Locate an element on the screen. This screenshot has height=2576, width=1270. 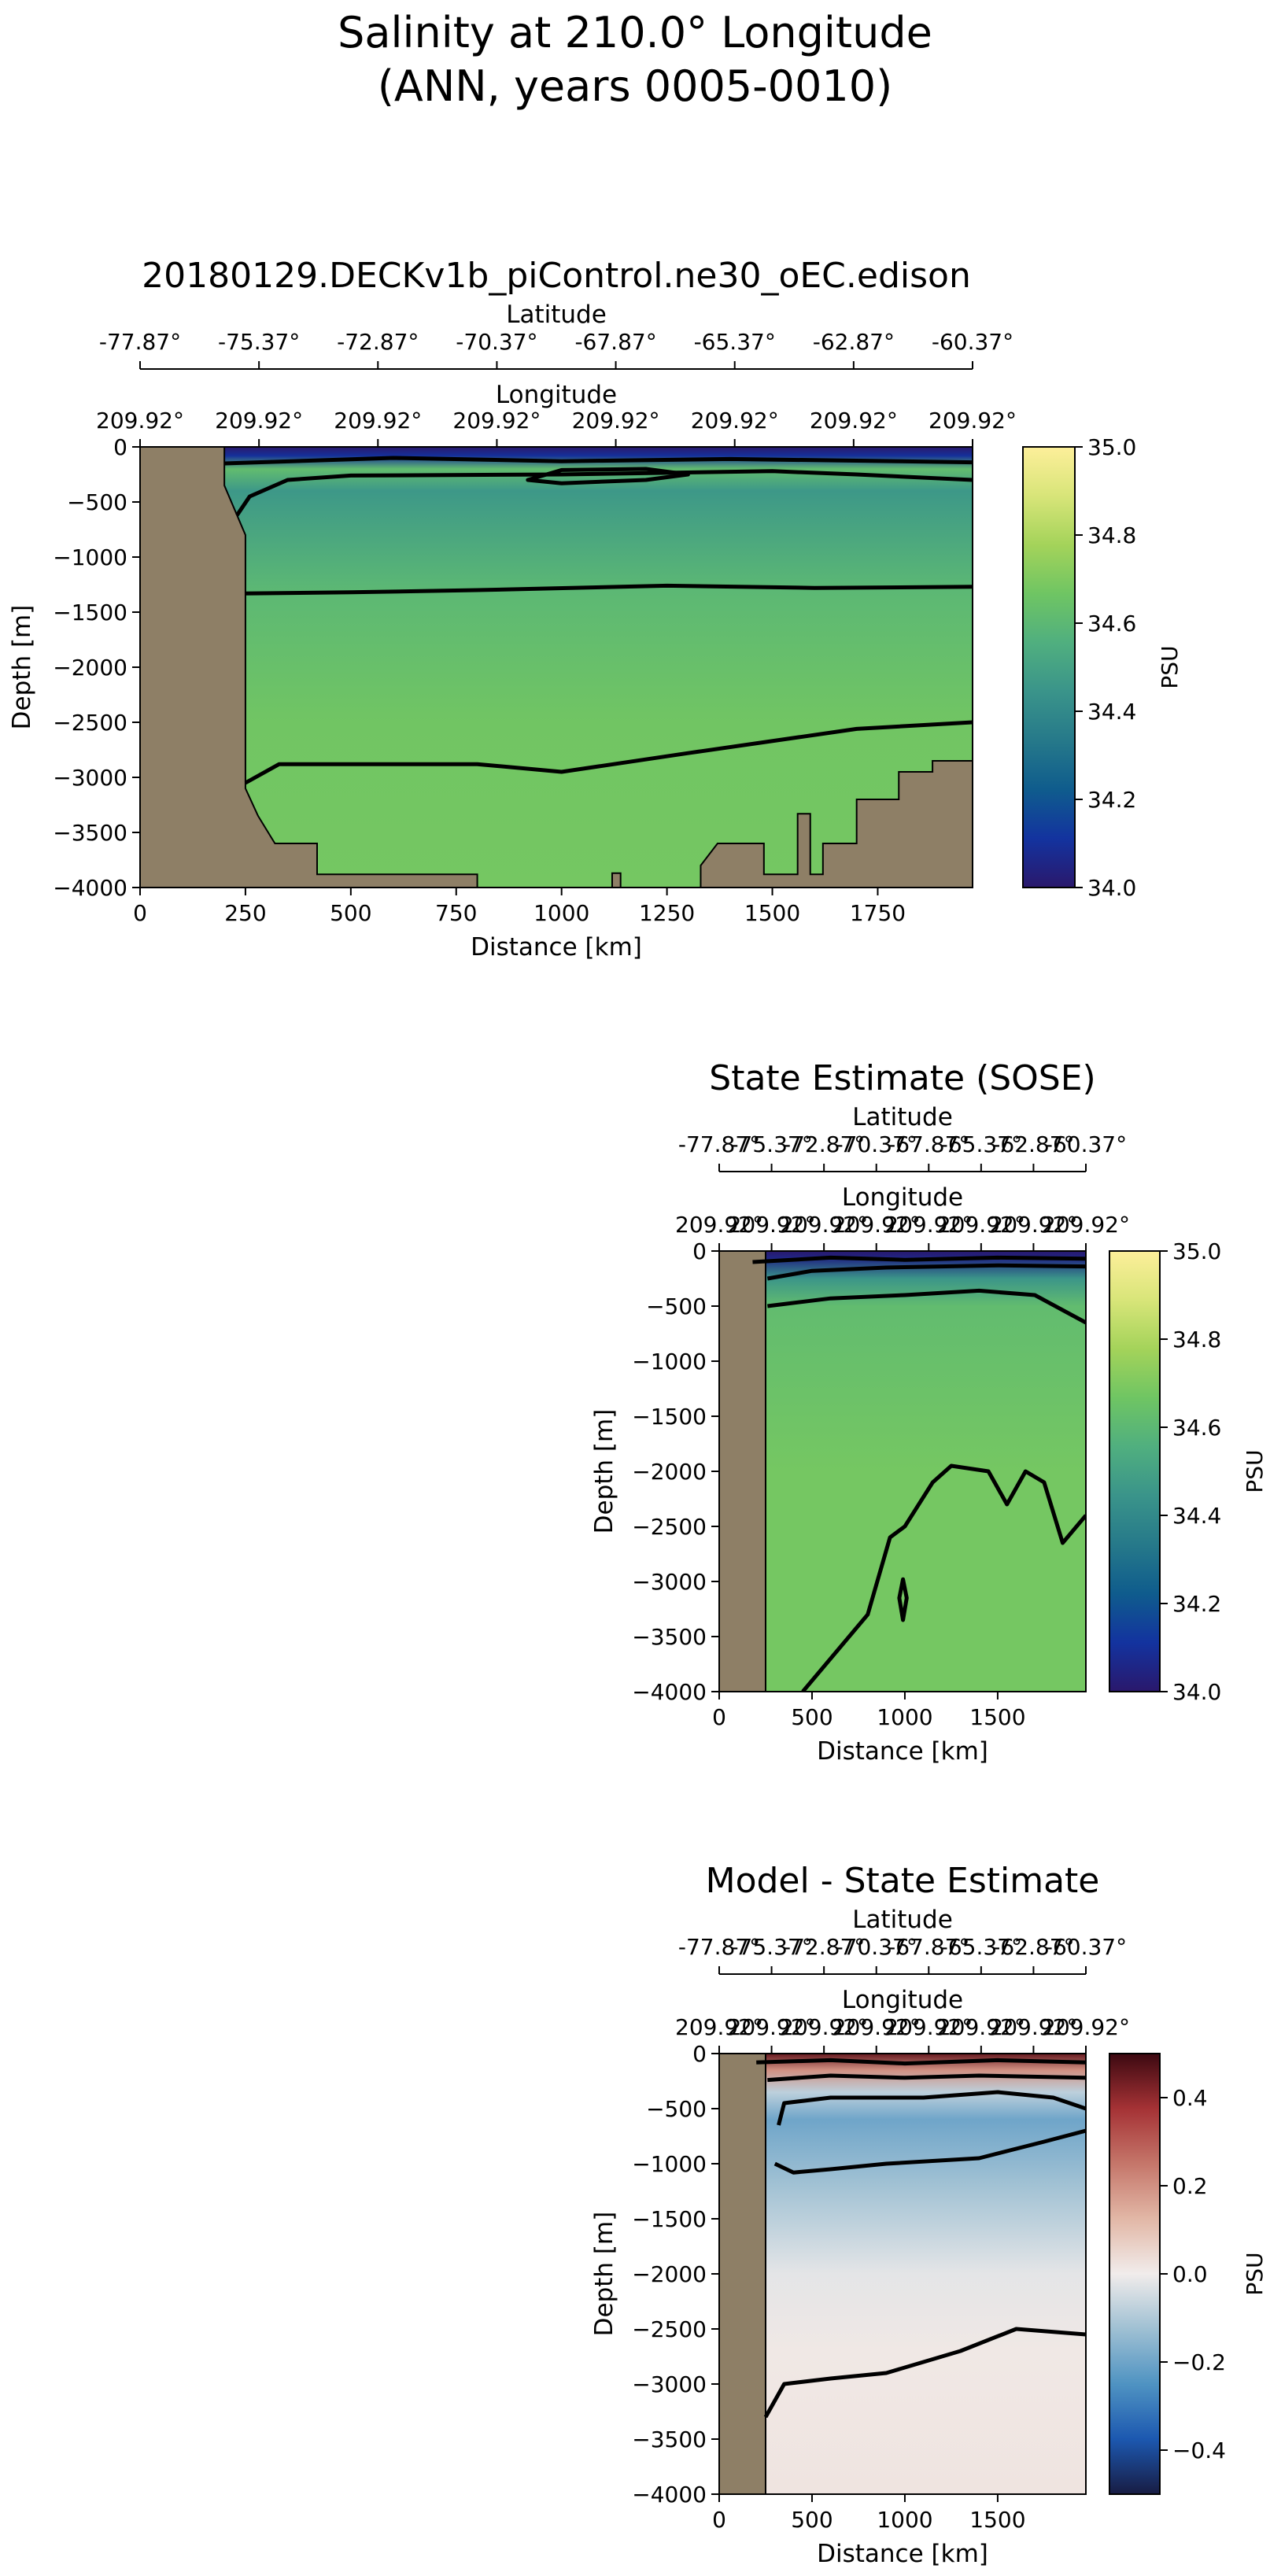
colorbar-tick-label: 34.4 is located at coordinates (1112, 712).